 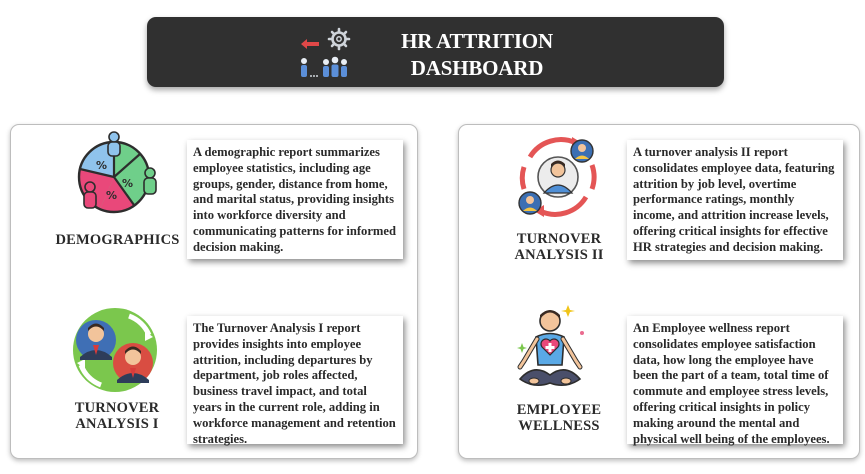 What do you see at coordinates (117, 416) in the screenshot?
I see `turnover-analysis-1-label: TURNOVER ANALYSIS I` at bounding box center [117, 416].